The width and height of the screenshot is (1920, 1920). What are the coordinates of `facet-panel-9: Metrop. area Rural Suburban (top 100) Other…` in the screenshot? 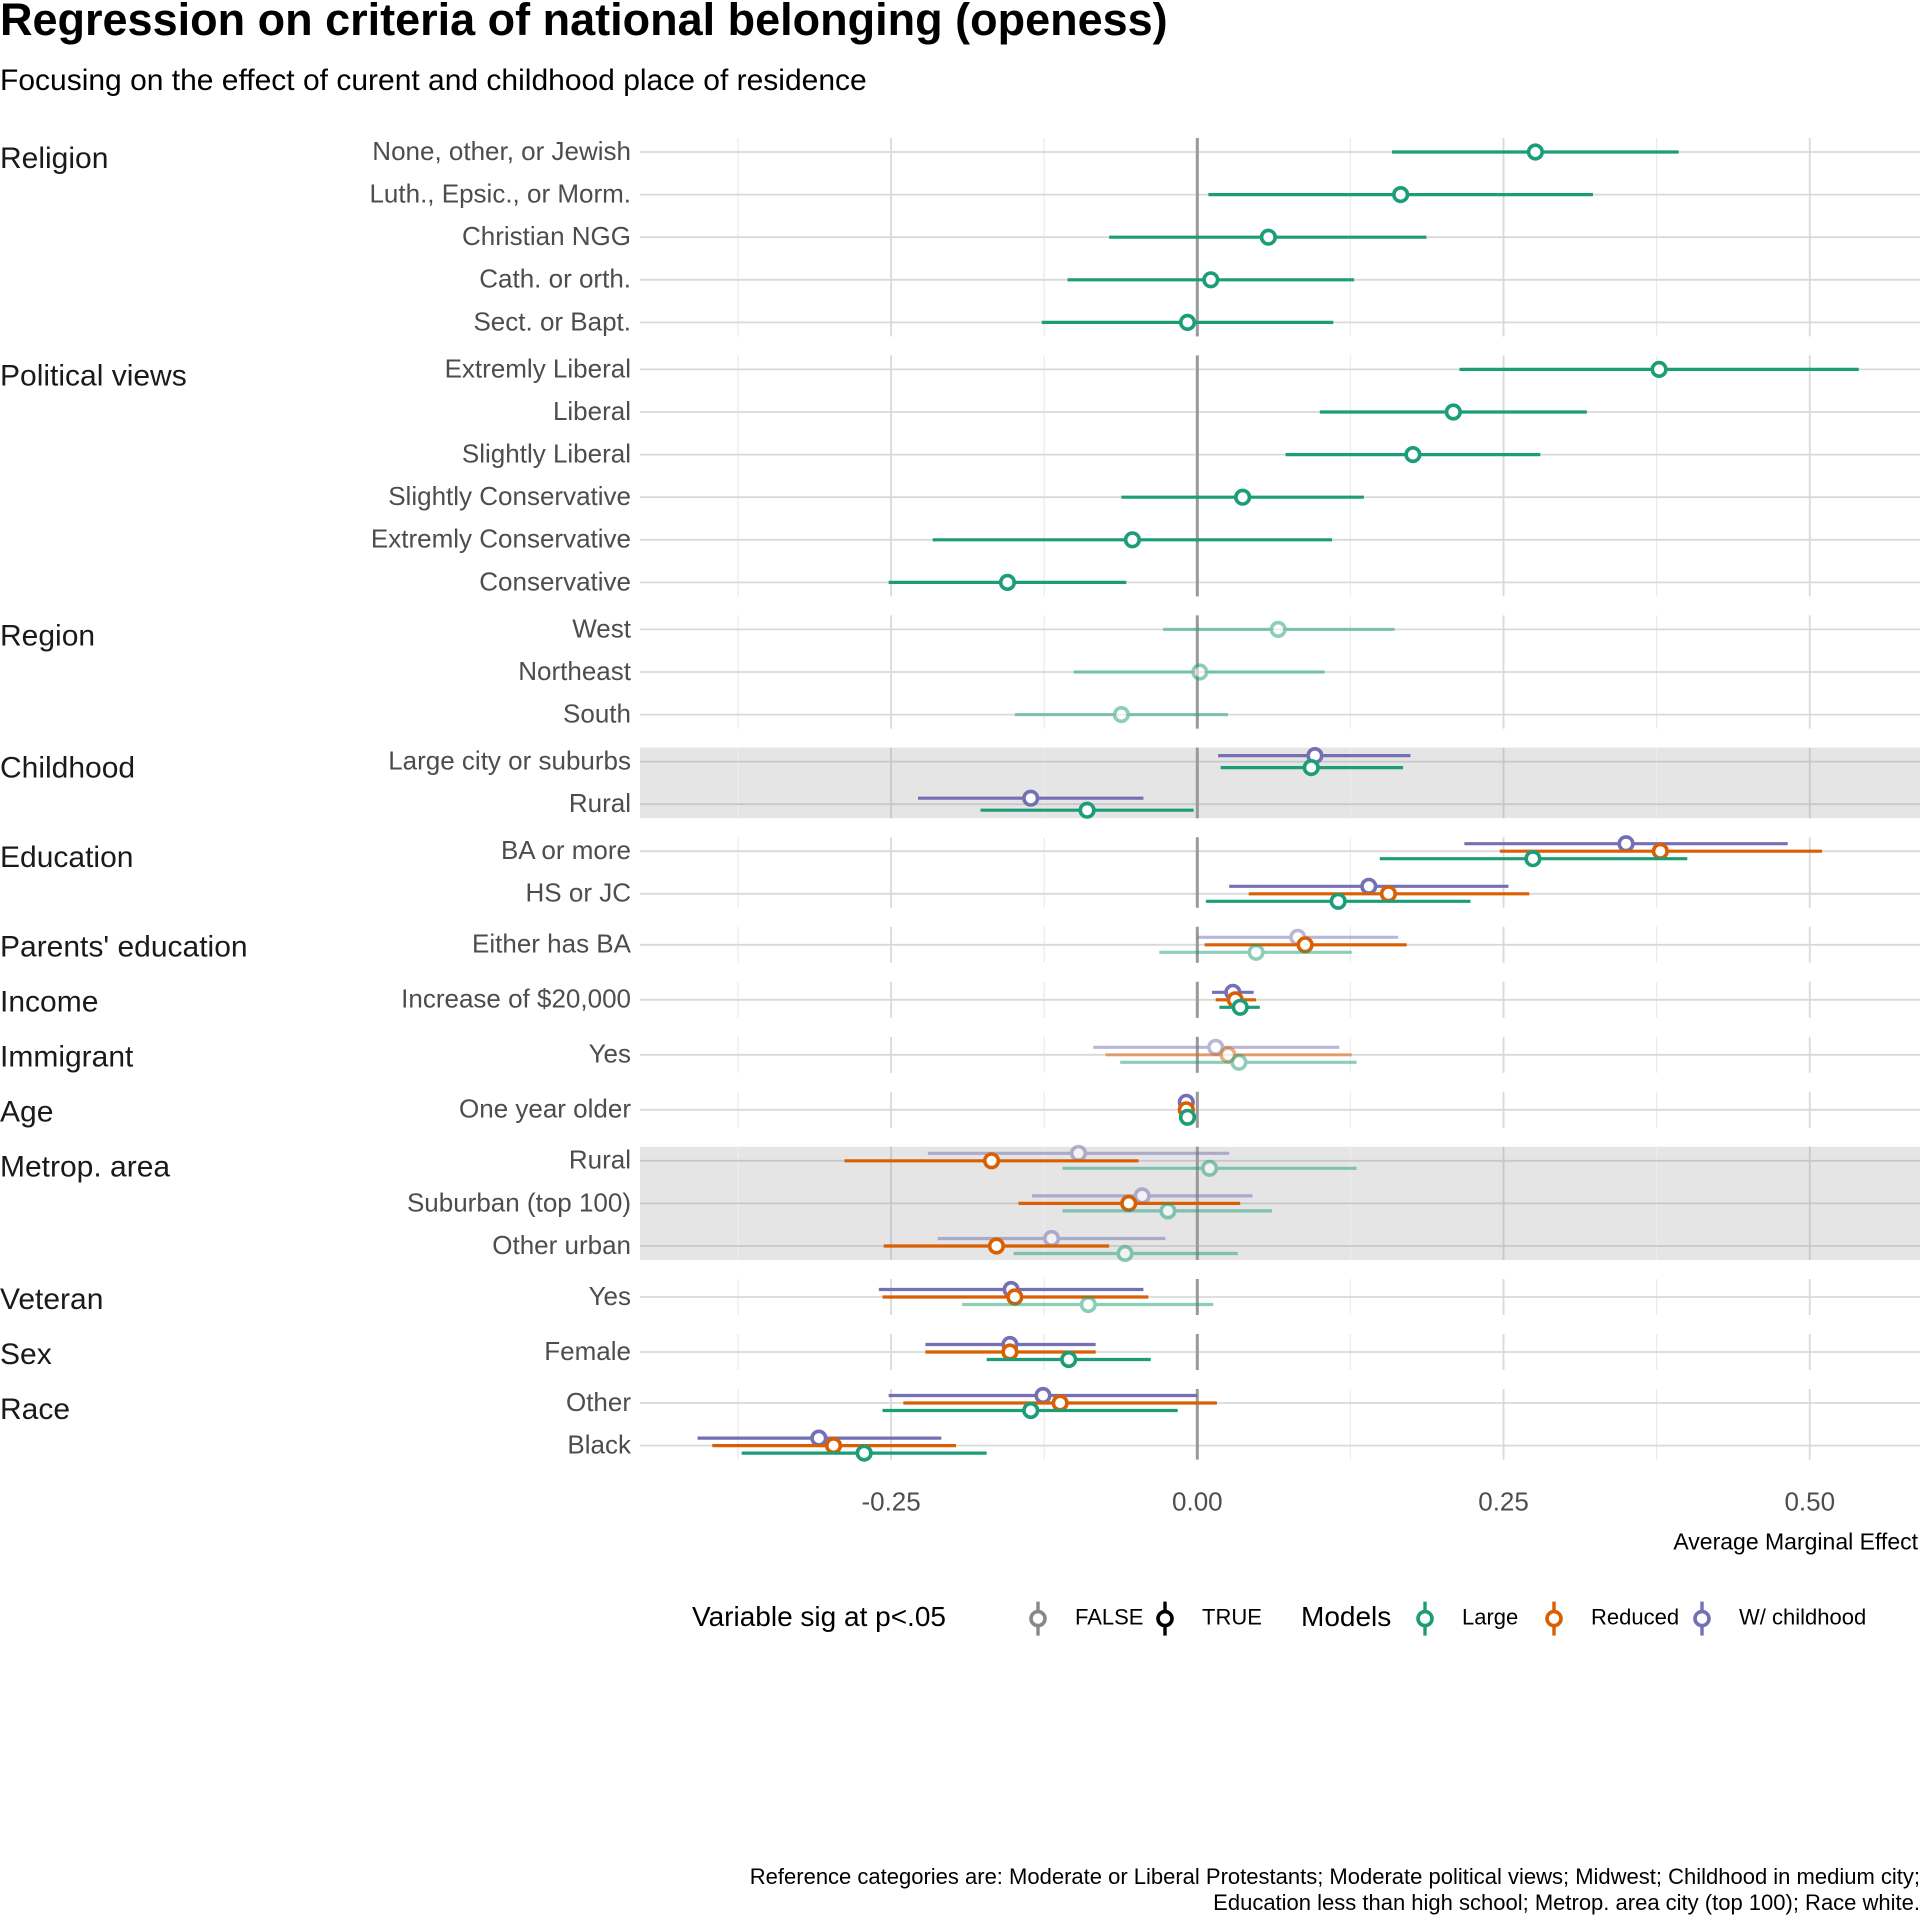 It's located at (960, 1203).